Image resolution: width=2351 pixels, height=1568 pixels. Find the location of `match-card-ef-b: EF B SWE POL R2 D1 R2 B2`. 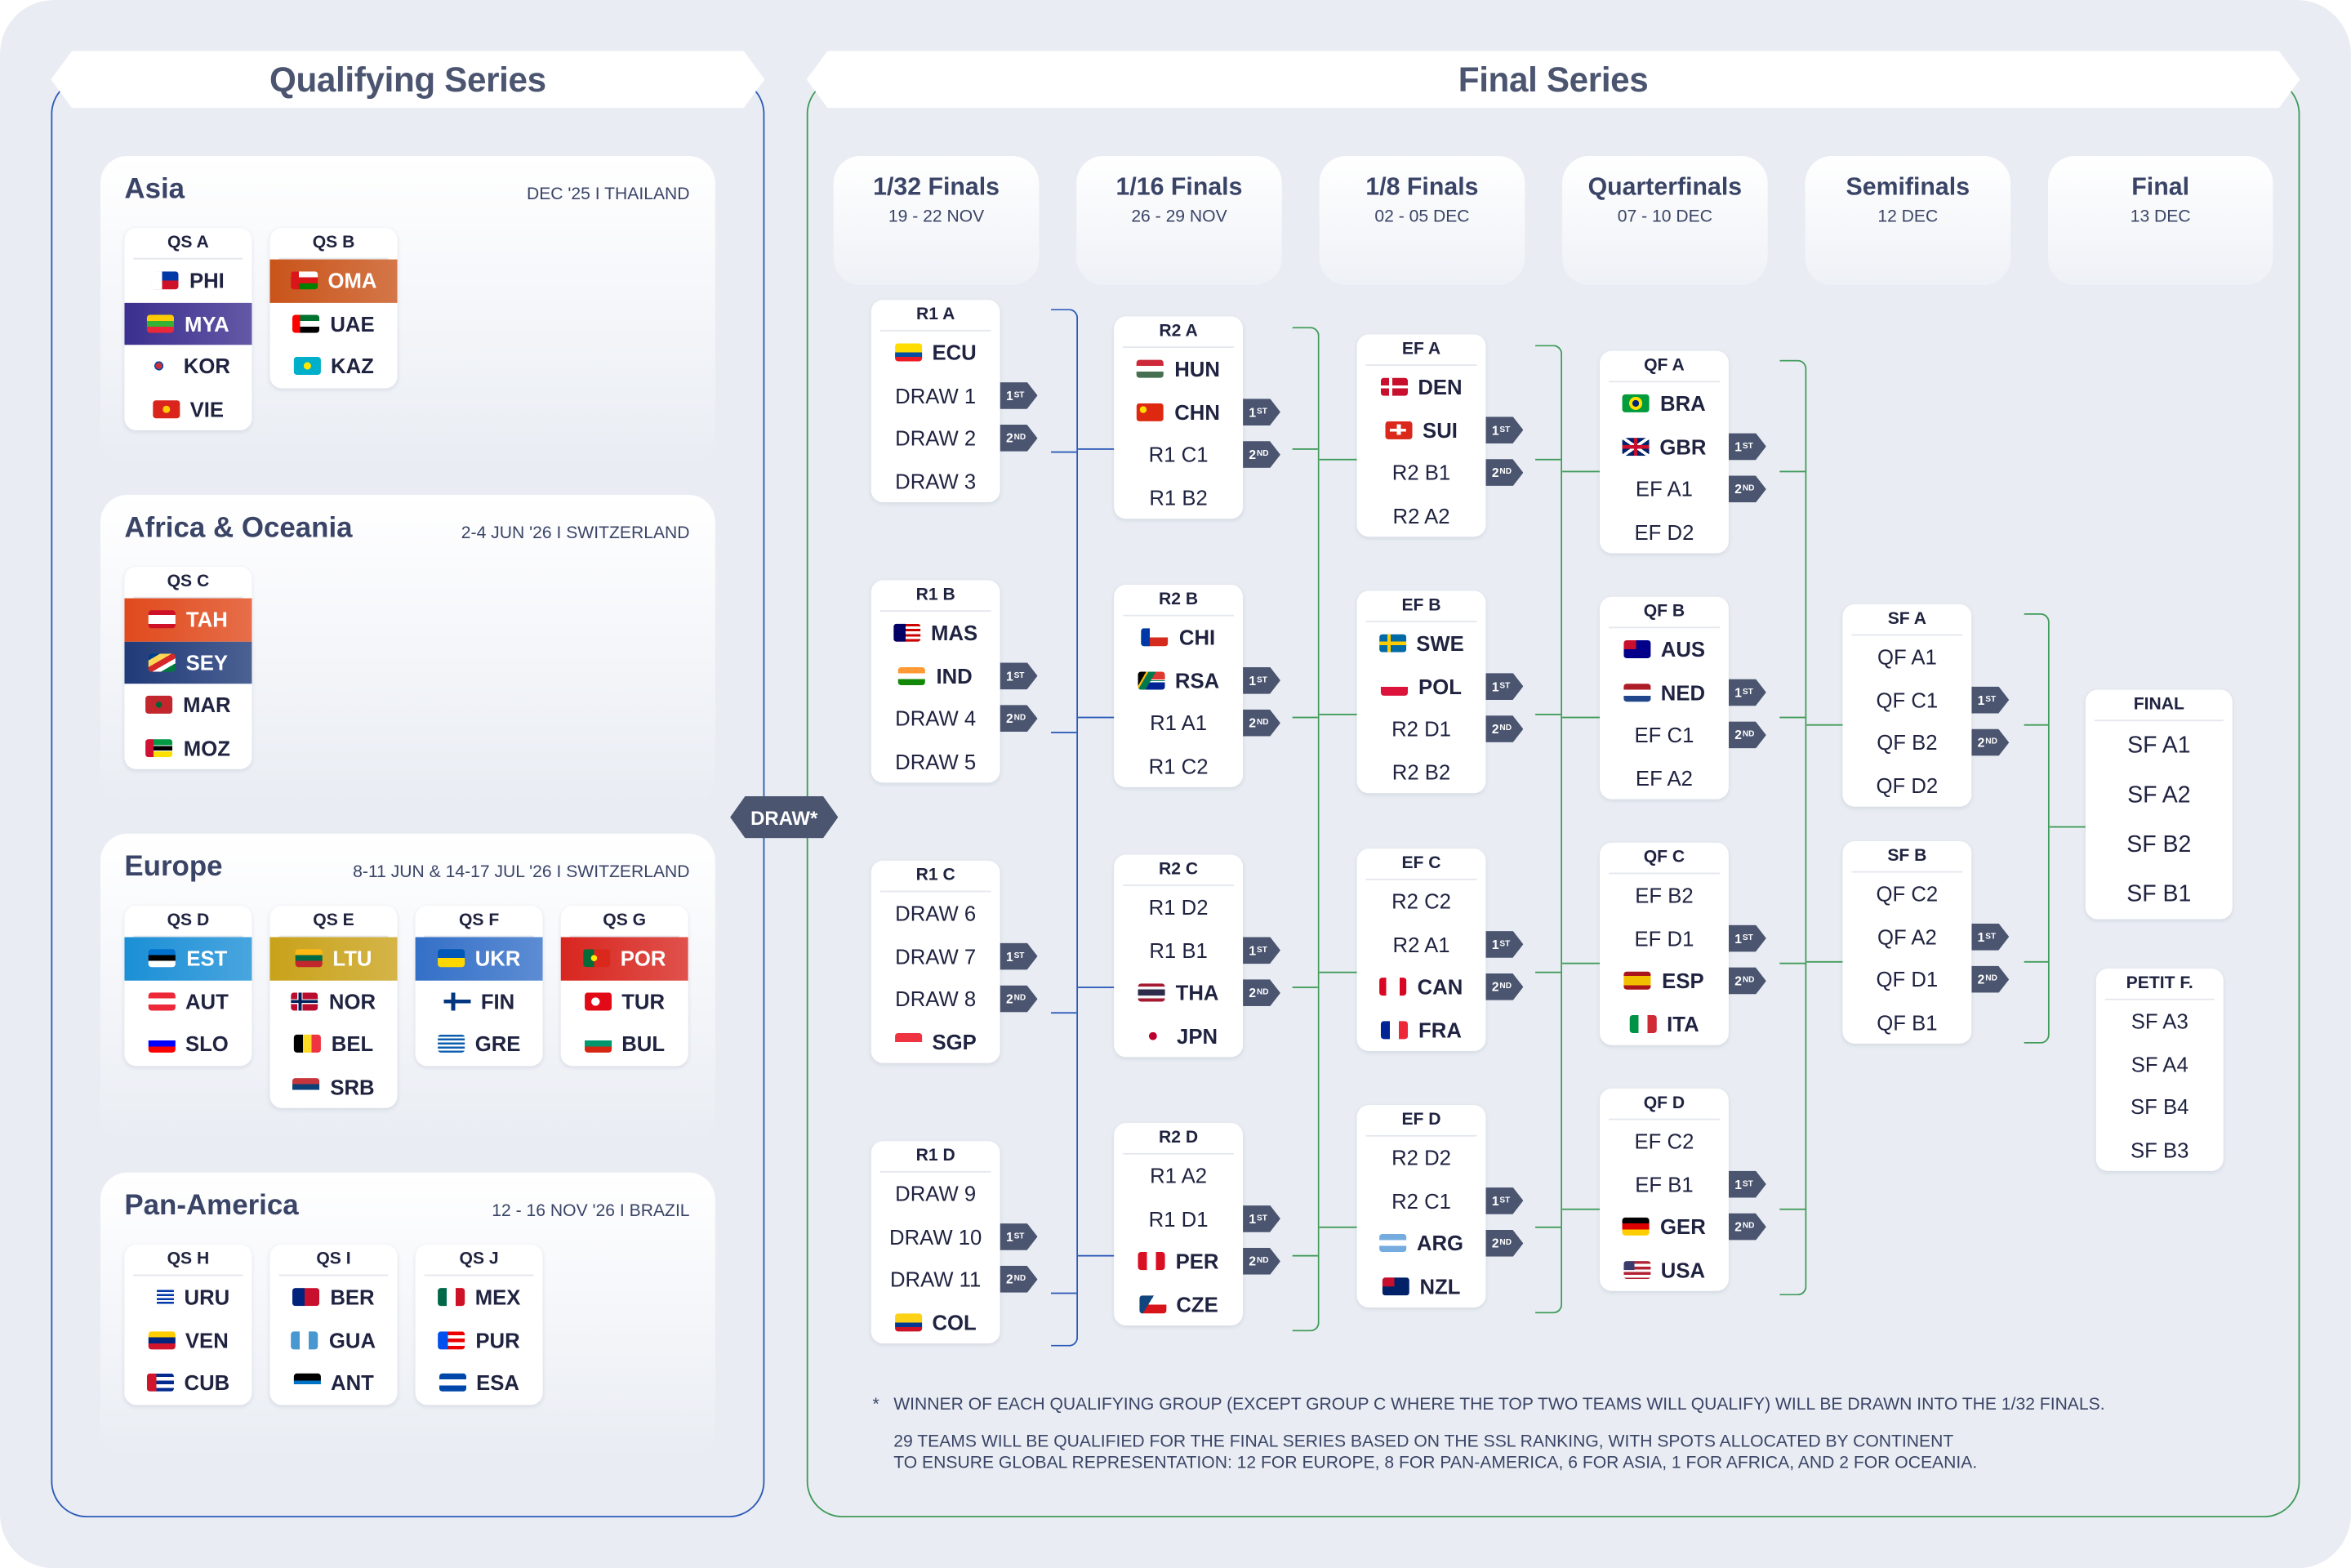

match-card-ef-b: EF B SWE POL R2 D1 R2 B2 is located at coordinates (1421, 692).